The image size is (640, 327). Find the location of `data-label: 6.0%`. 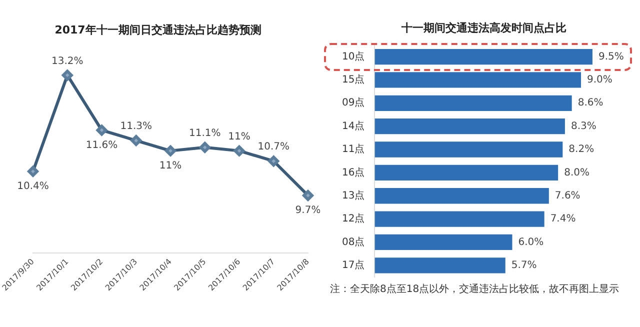

data-label: 6.0% is located at coordinates (531, 242).